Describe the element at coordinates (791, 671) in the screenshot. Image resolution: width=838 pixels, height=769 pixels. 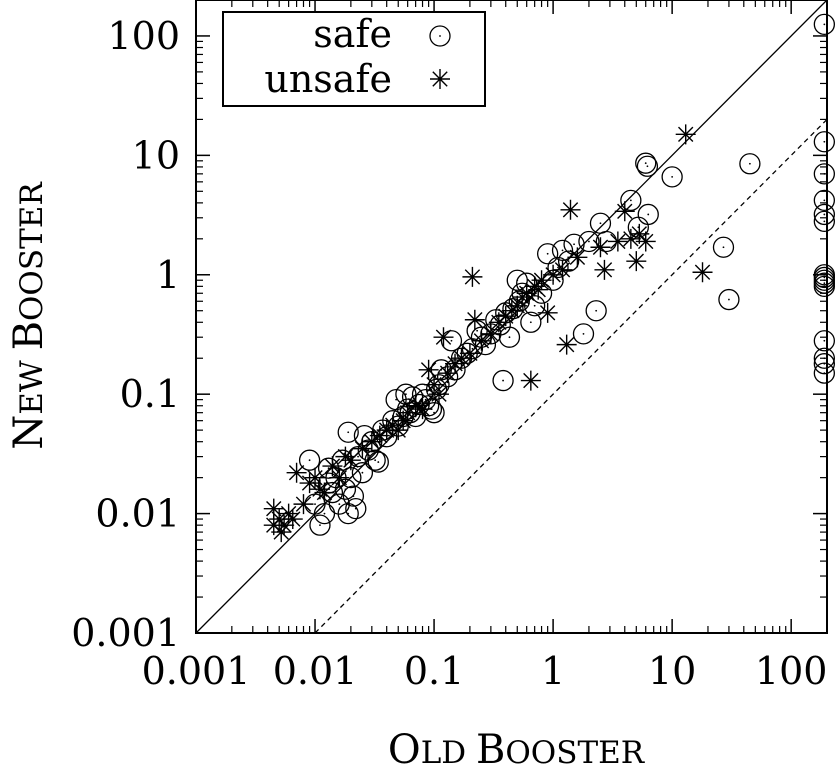
I see `x-tick-label: 100` at that location.